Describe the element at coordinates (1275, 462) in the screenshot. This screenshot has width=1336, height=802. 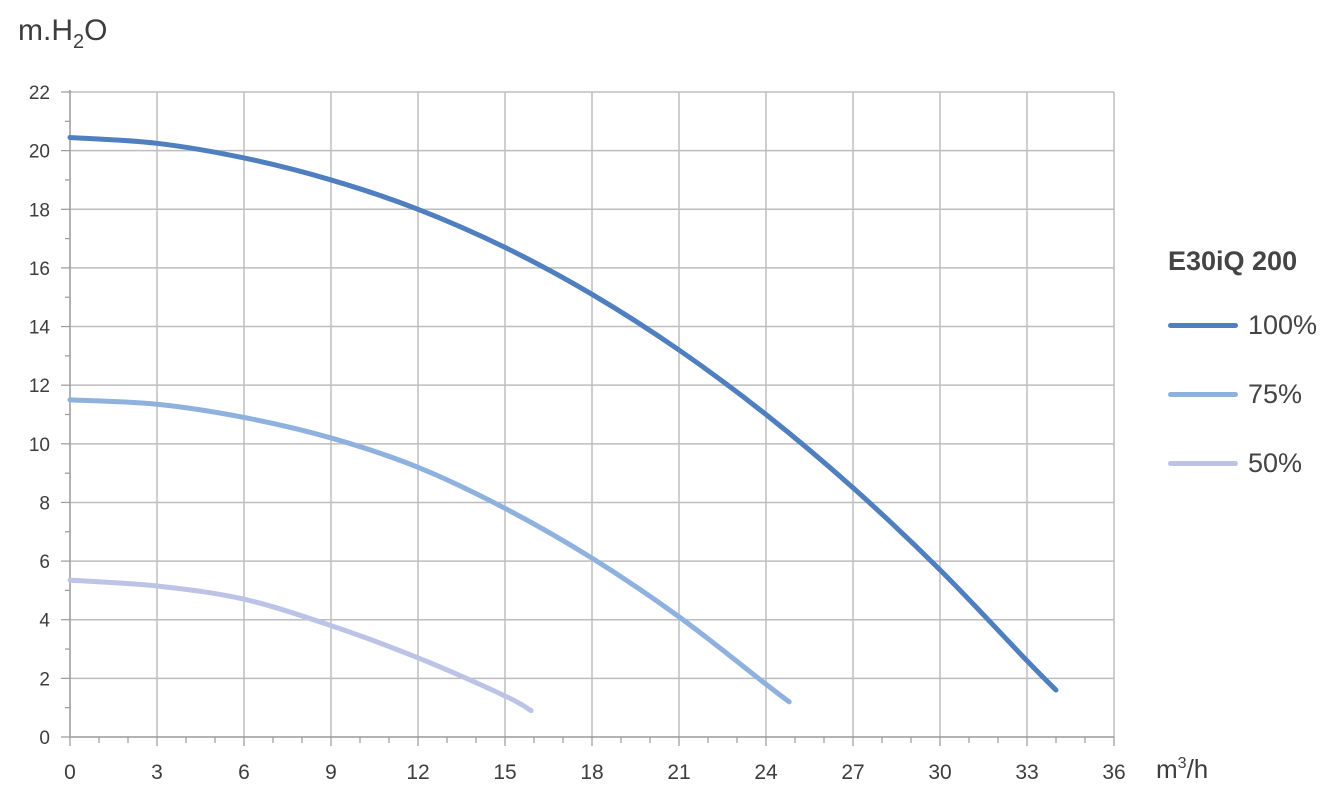
I see `legend-label-50: 50%` at that location.